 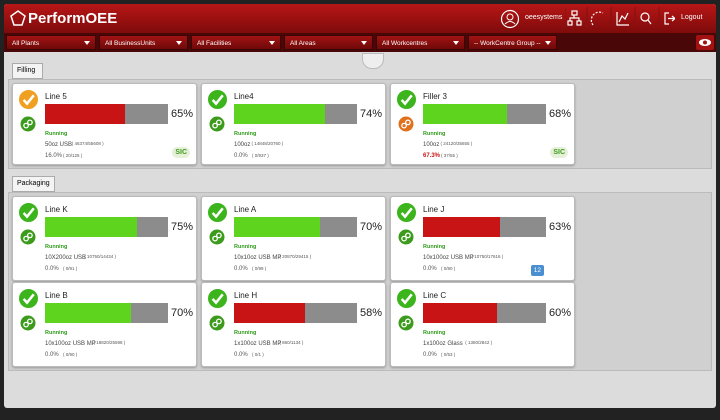 I want to click on line-name: Line 5, so click(x=56, y=96).